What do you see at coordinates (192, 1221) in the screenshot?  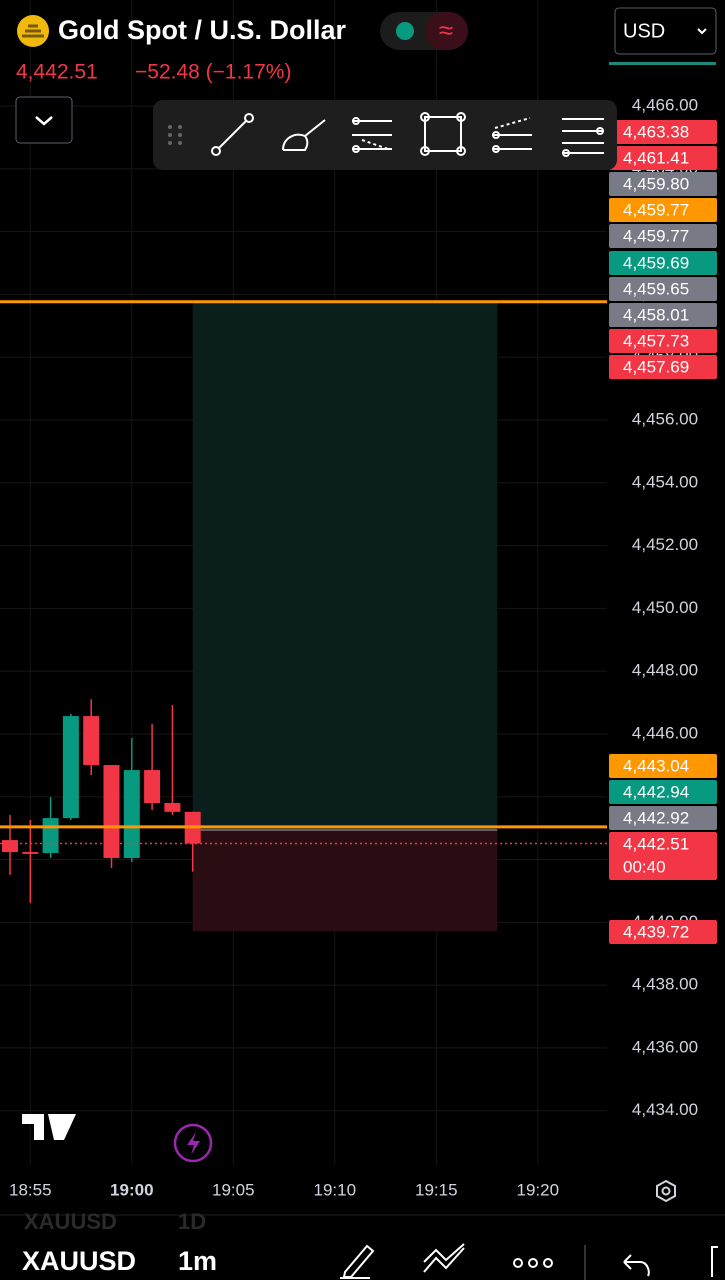 I see `faded-interval: 1D` at bounding box center [192, 1221].